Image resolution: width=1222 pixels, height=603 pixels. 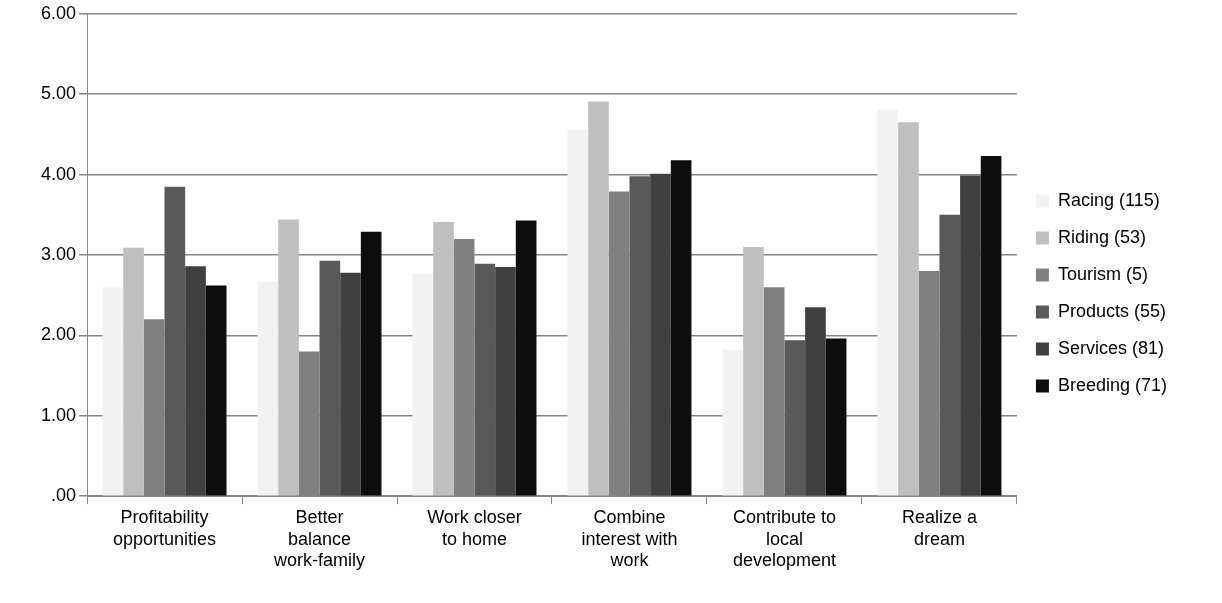 I want to click on x-tick-label: Realize a dream, so click(x=939, y=527).